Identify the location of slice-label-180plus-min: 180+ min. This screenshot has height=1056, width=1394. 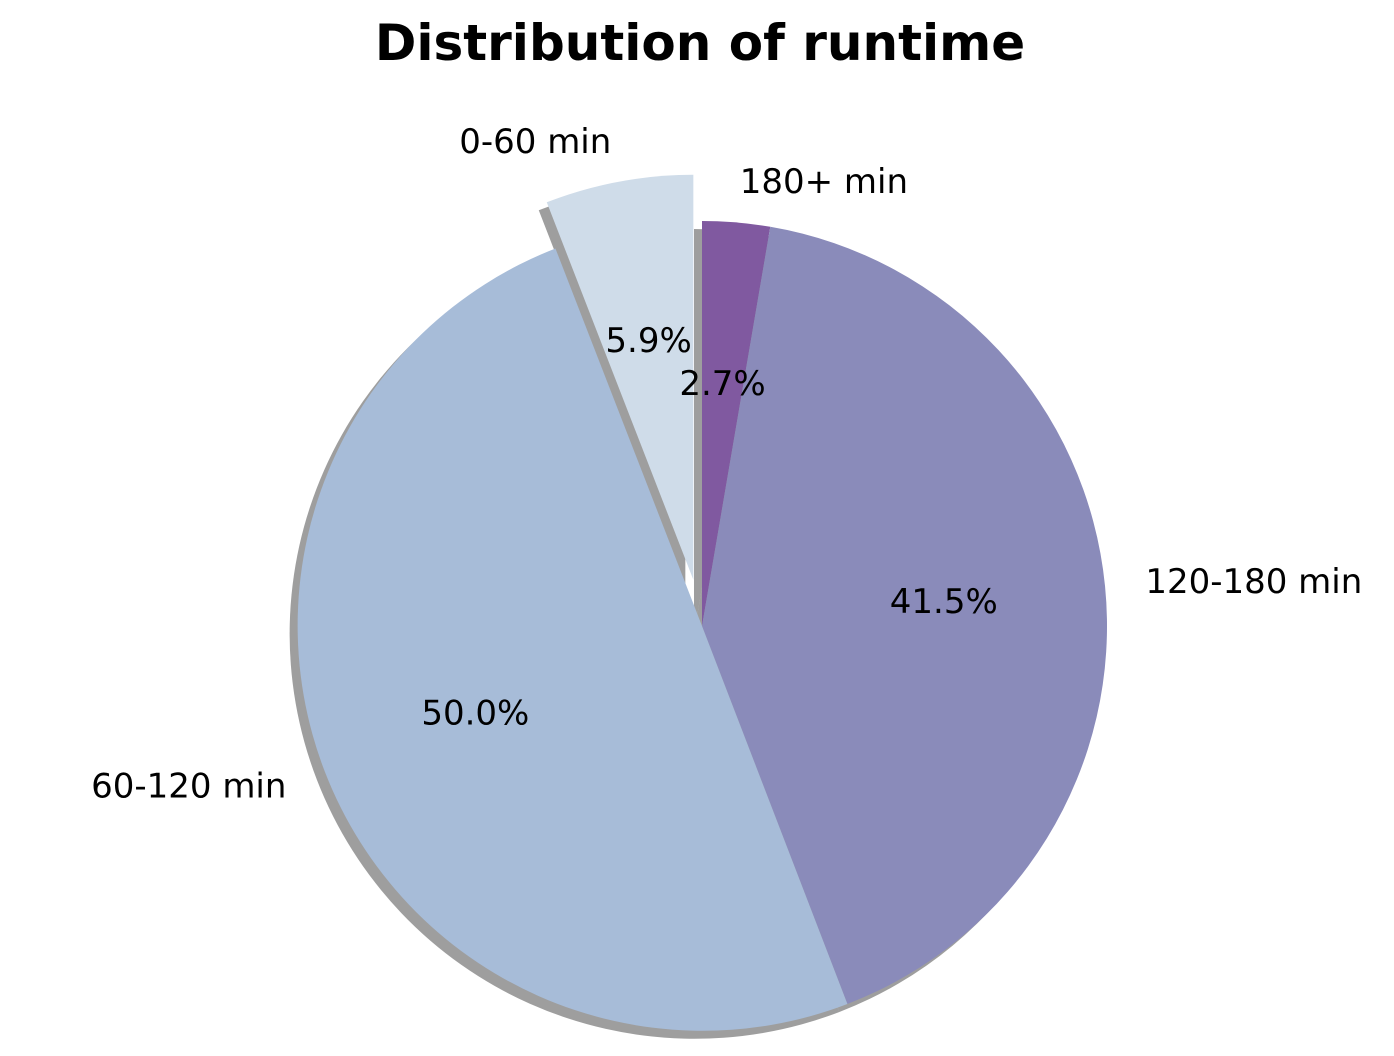
(824, 182).